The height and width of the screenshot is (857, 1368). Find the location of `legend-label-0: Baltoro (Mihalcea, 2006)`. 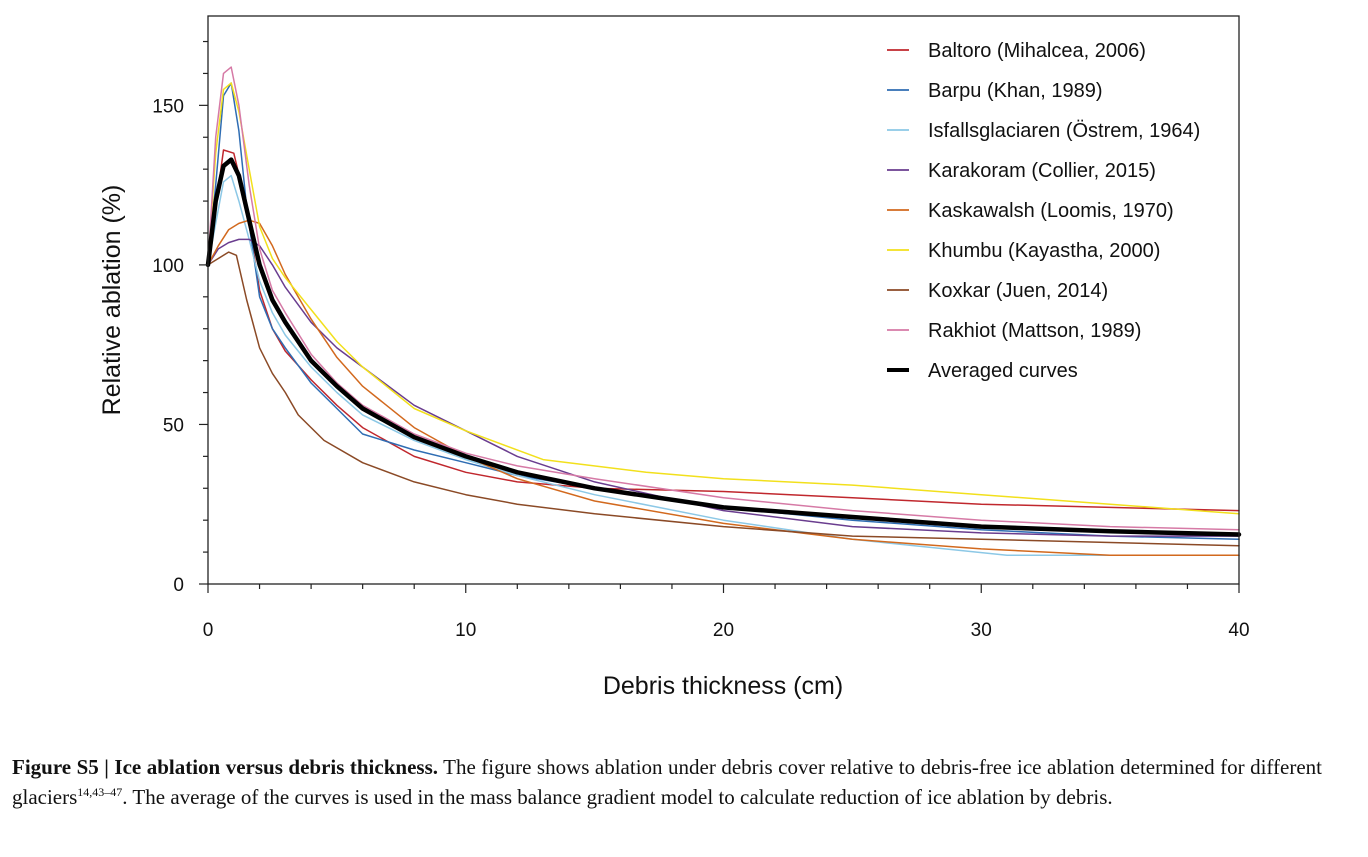

legend-label-0: Baltoro (Mihalcea, 2006) is located at coordinates (1037, 51).